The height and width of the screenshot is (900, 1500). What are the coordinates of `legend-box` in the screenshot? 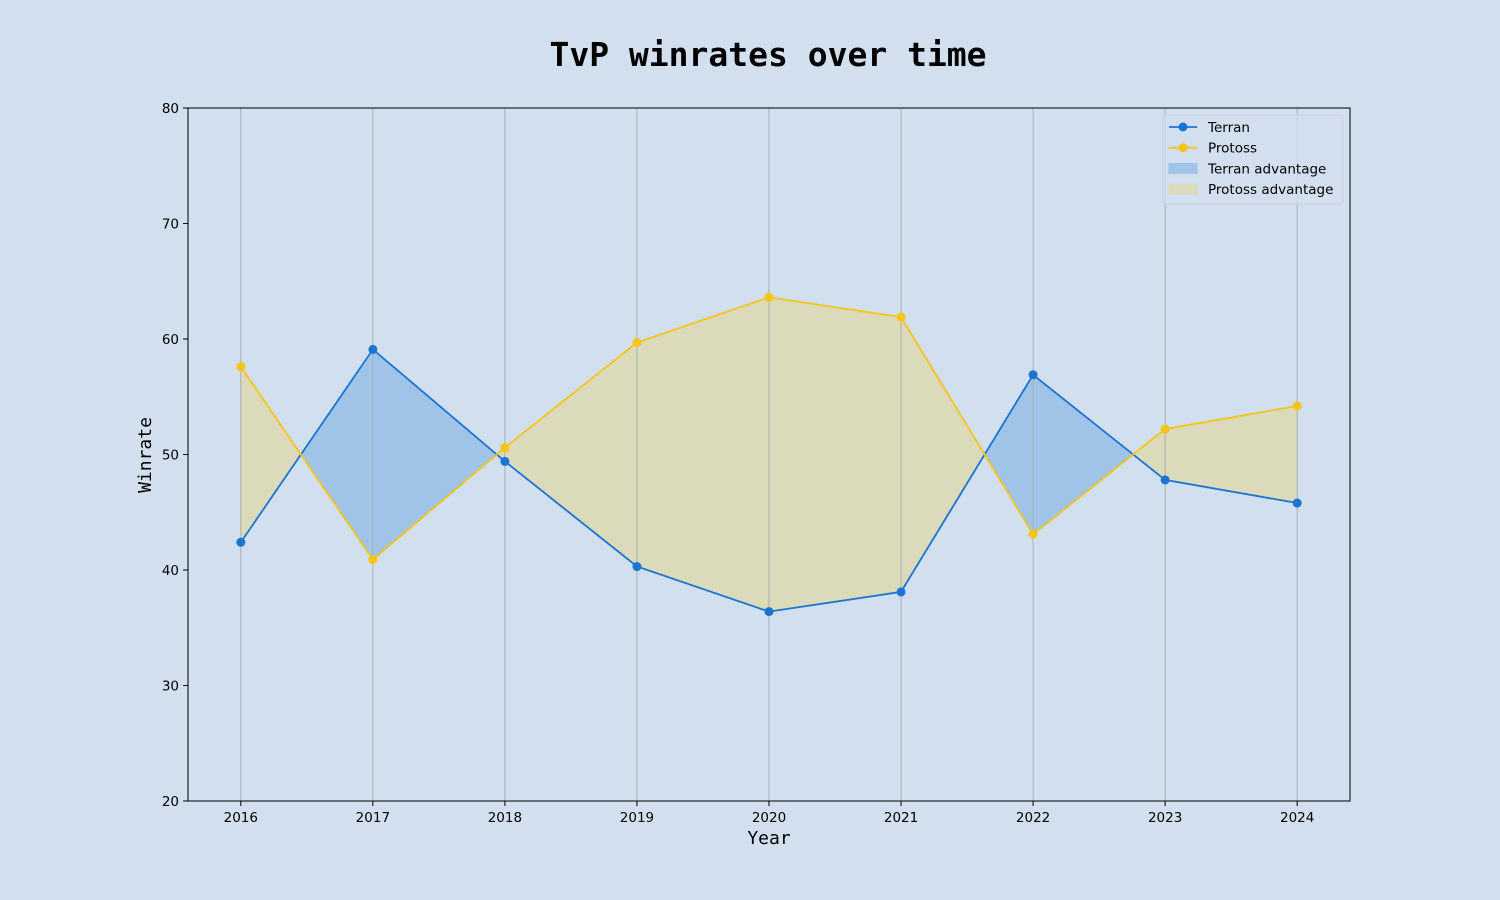 It's located at (1253, 159).